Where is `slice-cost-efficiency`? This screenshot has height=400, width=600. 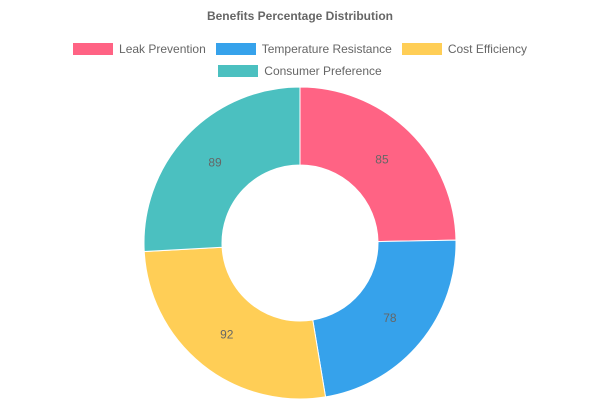
slice-cost-efficiency is located at coordinates (235, 323).